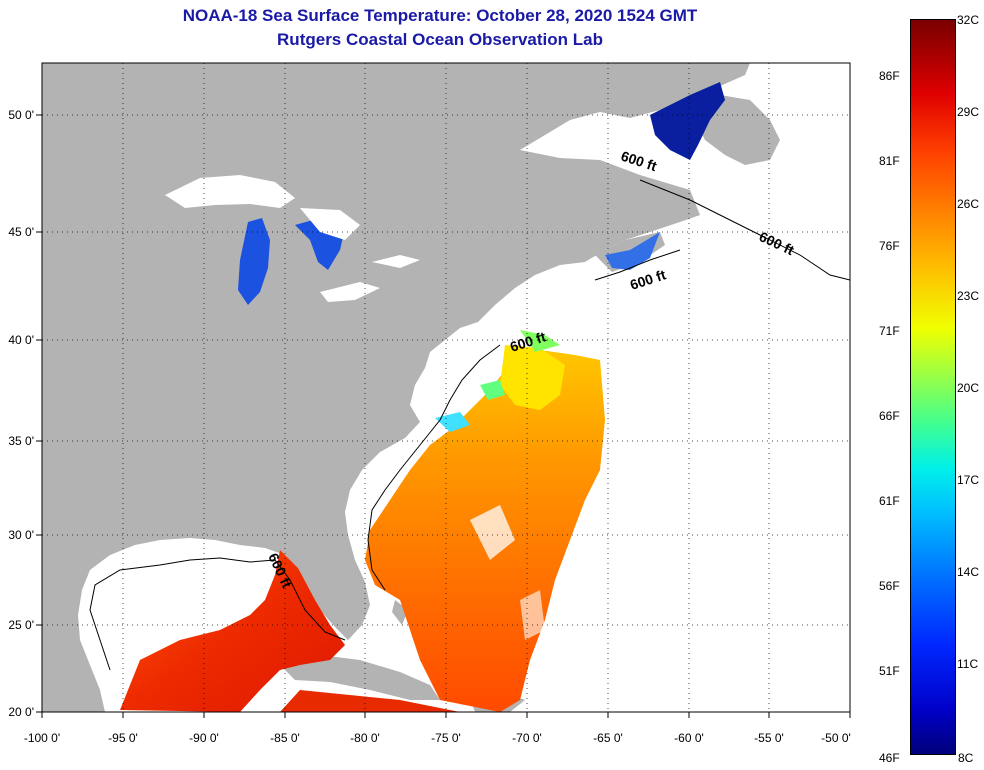 The width and height of the screenshot is (984, 770). Describe the element at coordinates (889, 416) in the screenshot. I see `colorbar-fahrenheit-label: 66F` at that location.